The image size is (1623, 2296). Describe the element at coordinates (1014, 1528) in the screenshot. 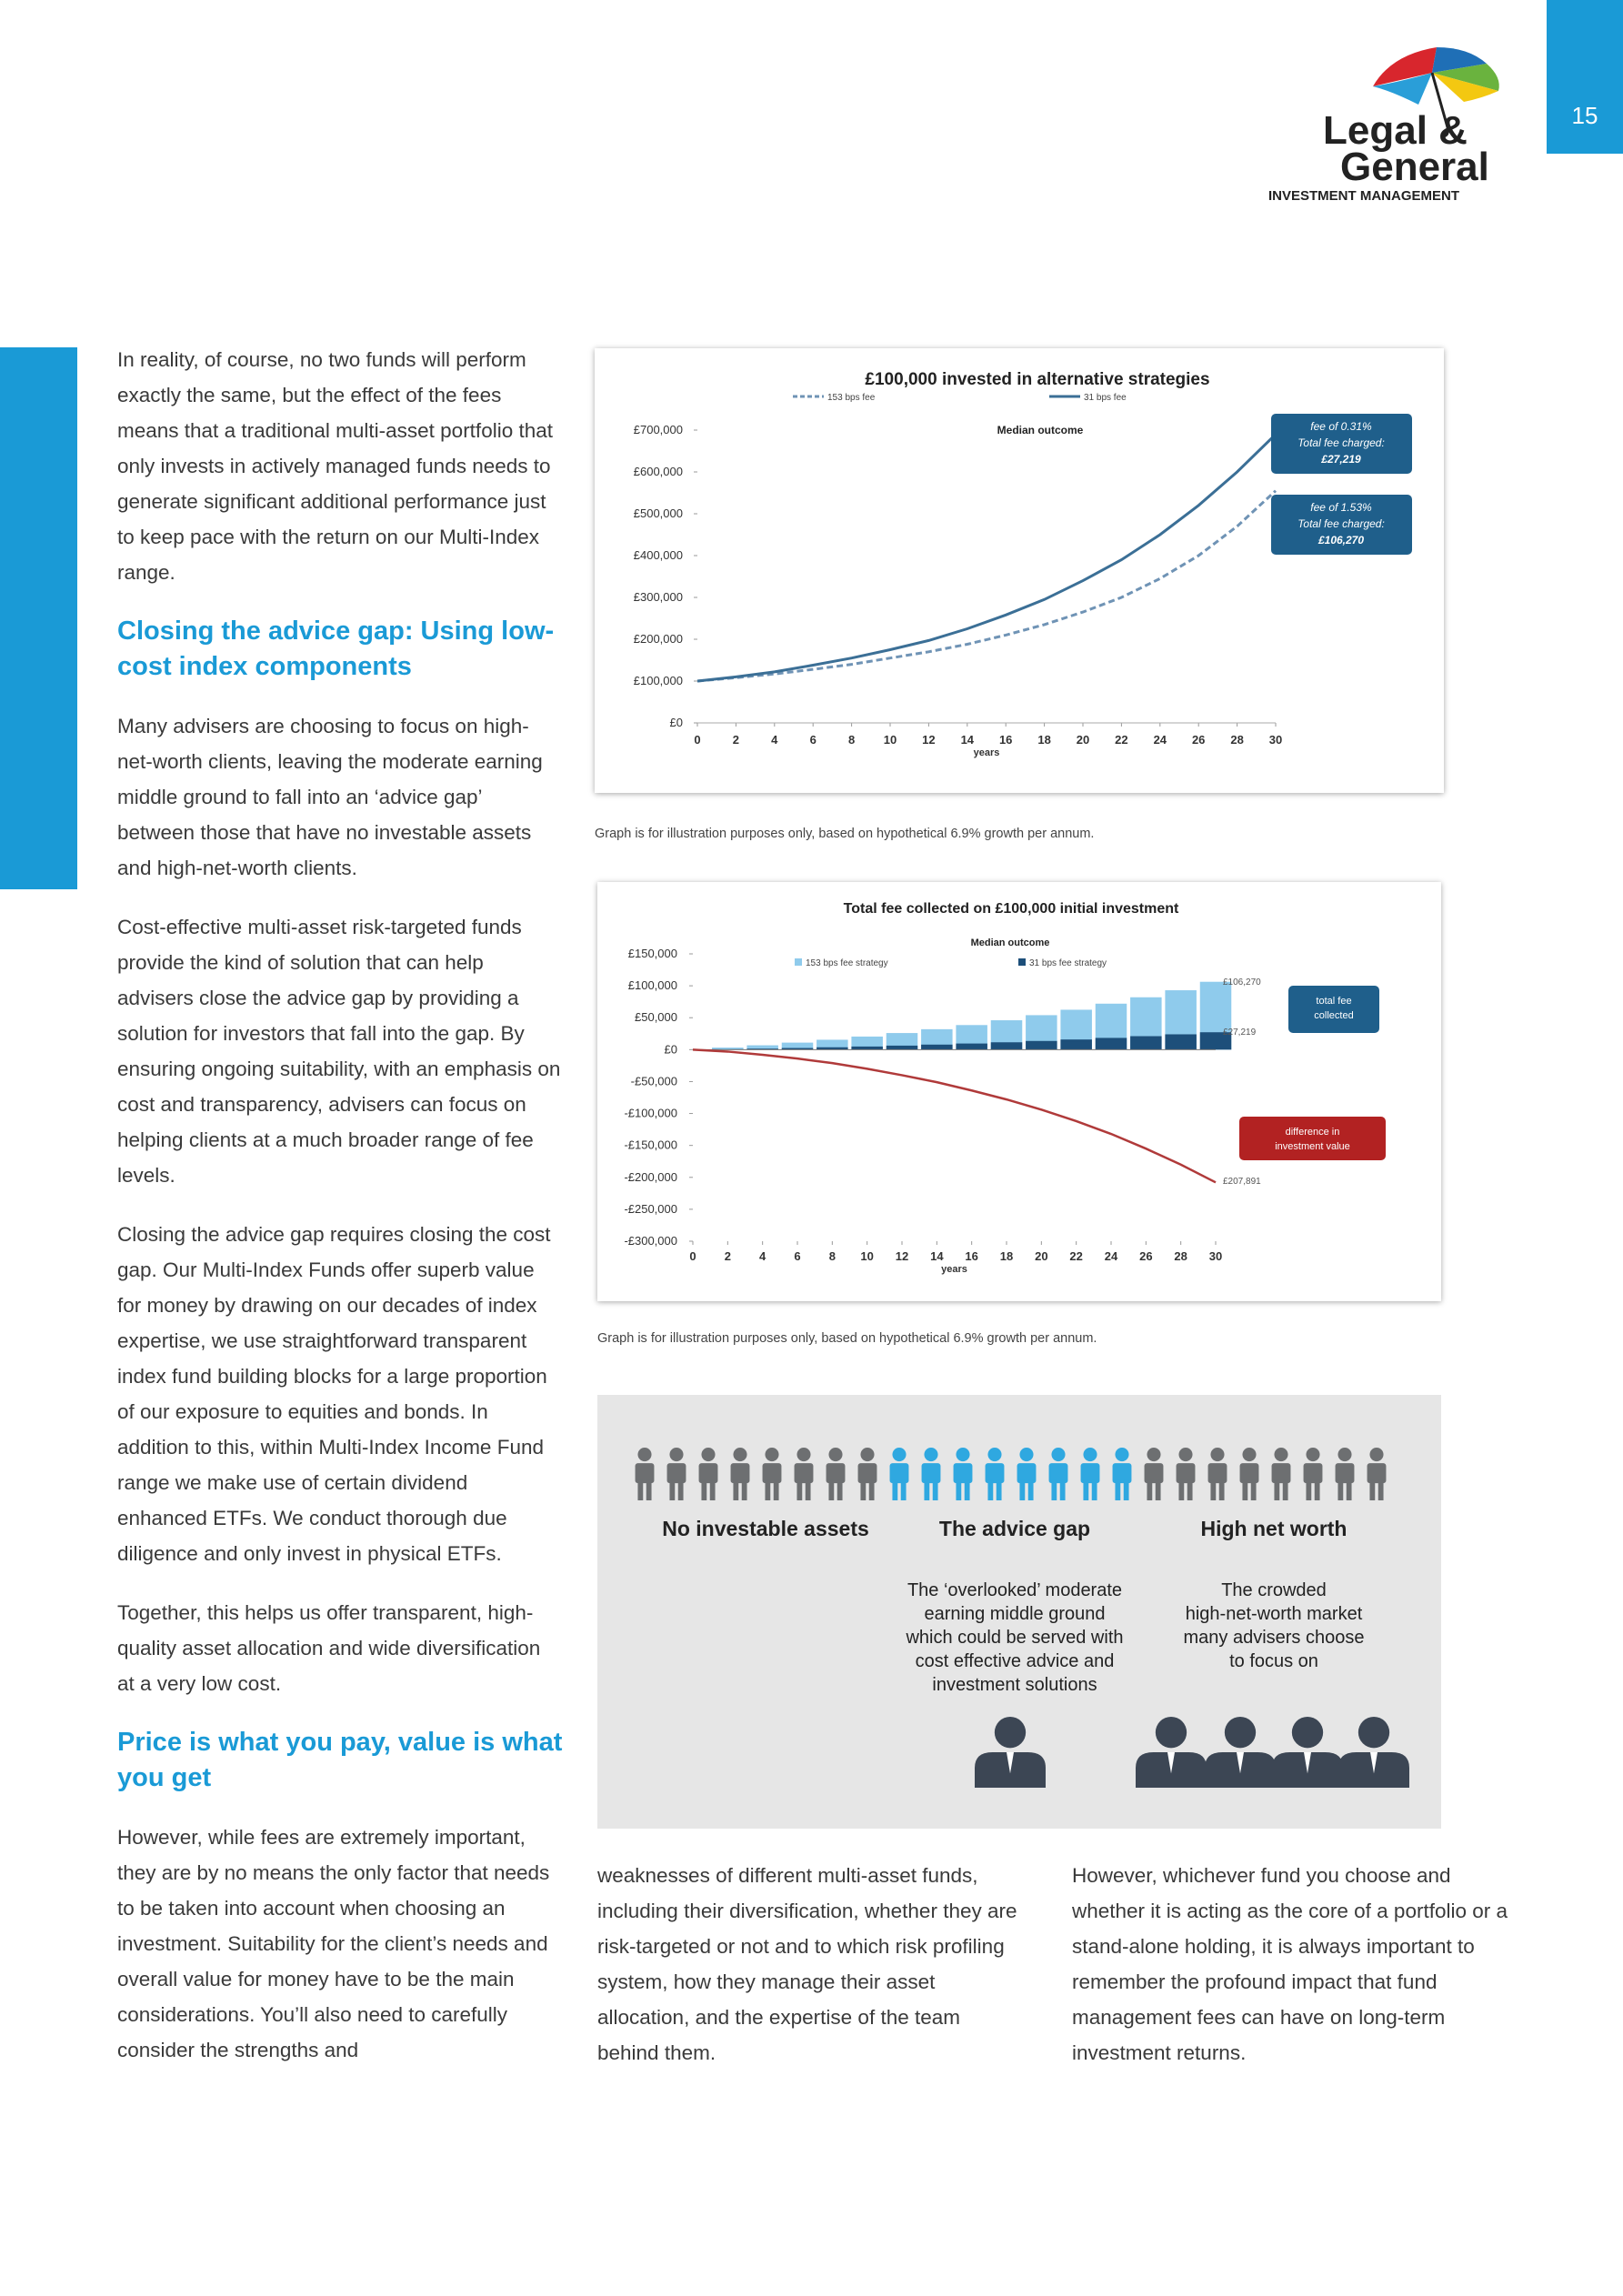

I see `group-title: The advice gap` at that location.